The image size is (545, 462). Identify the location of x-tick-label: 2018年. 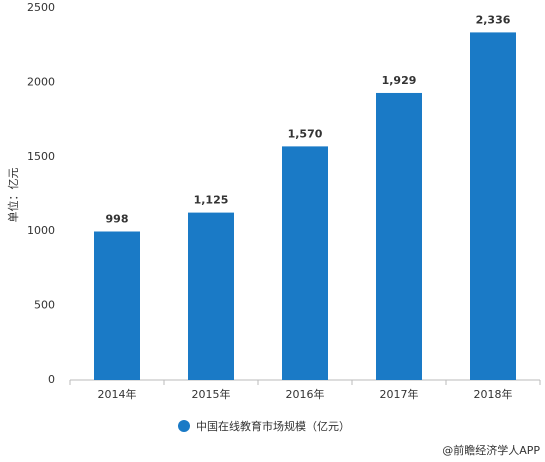
(493, 394).